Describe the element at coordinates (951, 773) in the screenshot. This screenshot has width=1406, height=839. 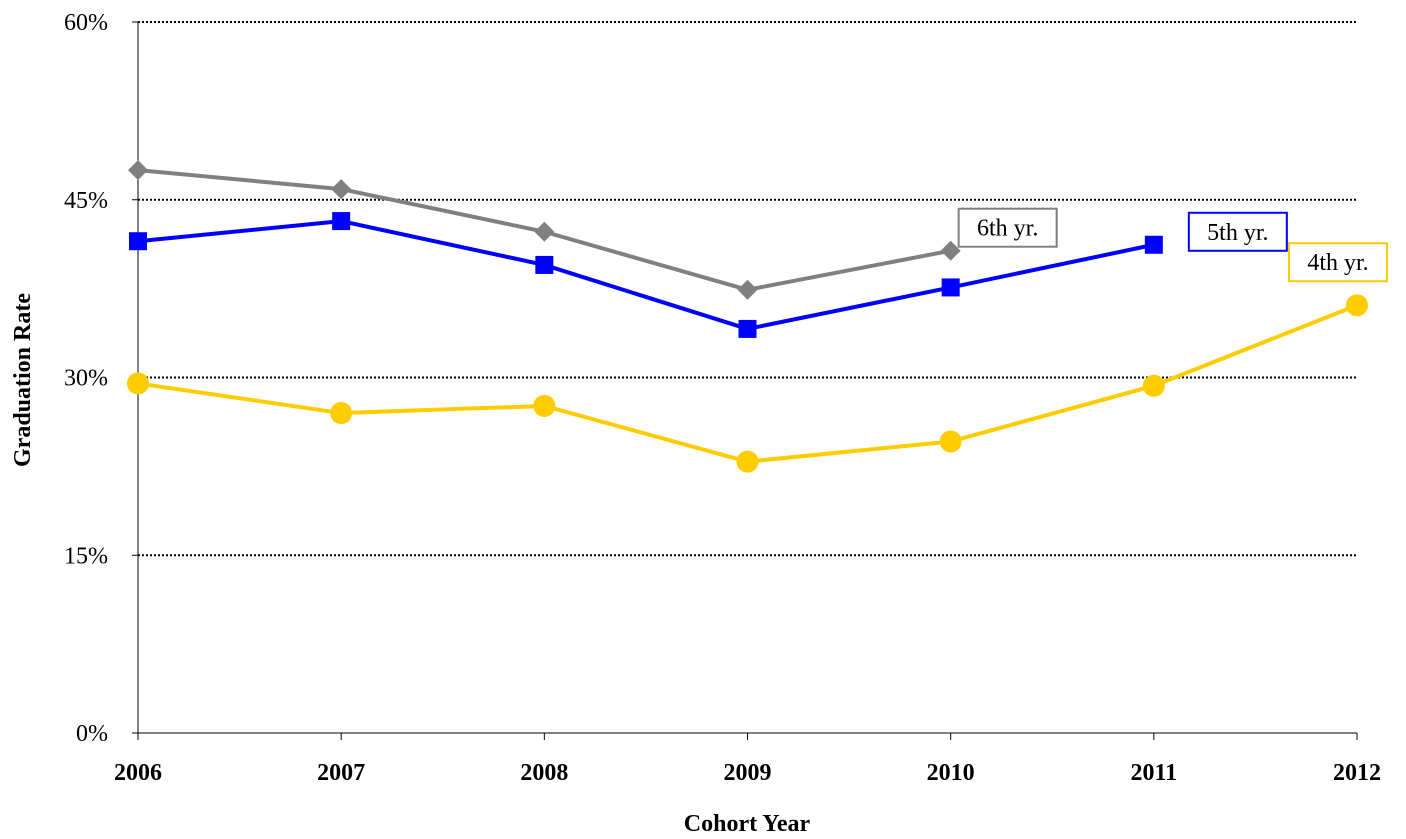
I see `x-tick-label: 2010` at that location.